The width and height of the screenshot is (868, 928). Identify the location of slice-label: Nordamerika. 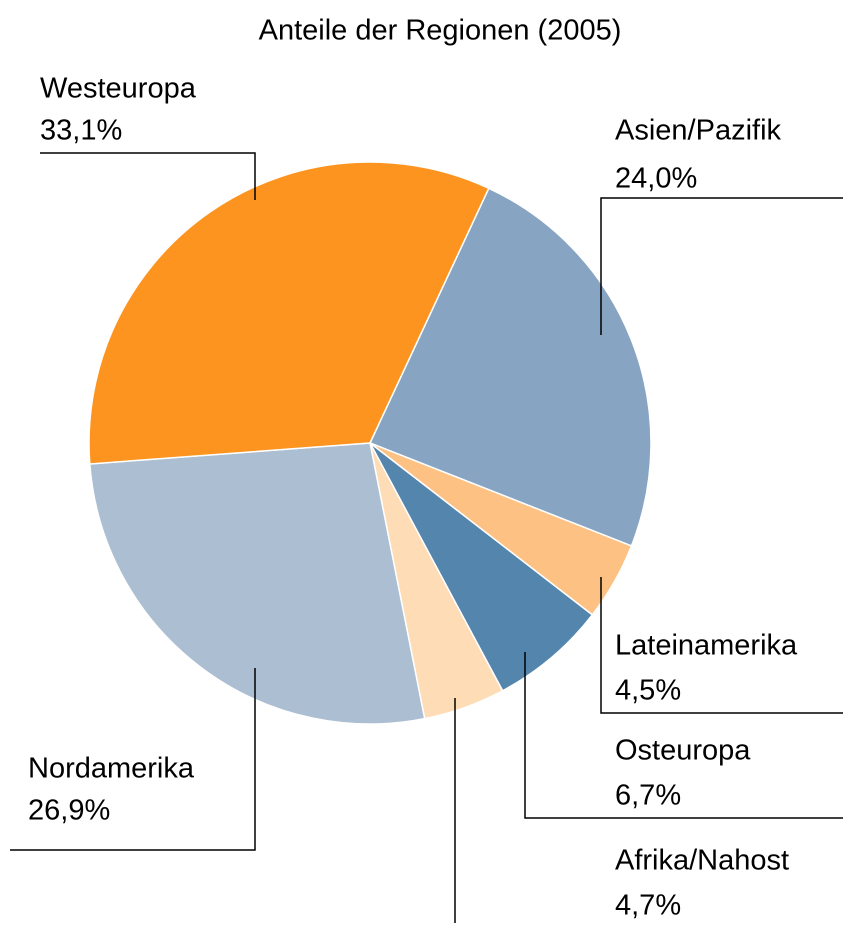
(111, 769).